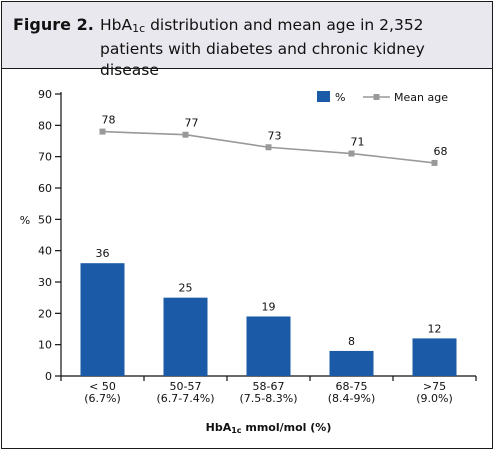  What do you see at coordinates (376, 97) in the screenshot?
I see `legend-line-marker` at bounding box center [376, 97].